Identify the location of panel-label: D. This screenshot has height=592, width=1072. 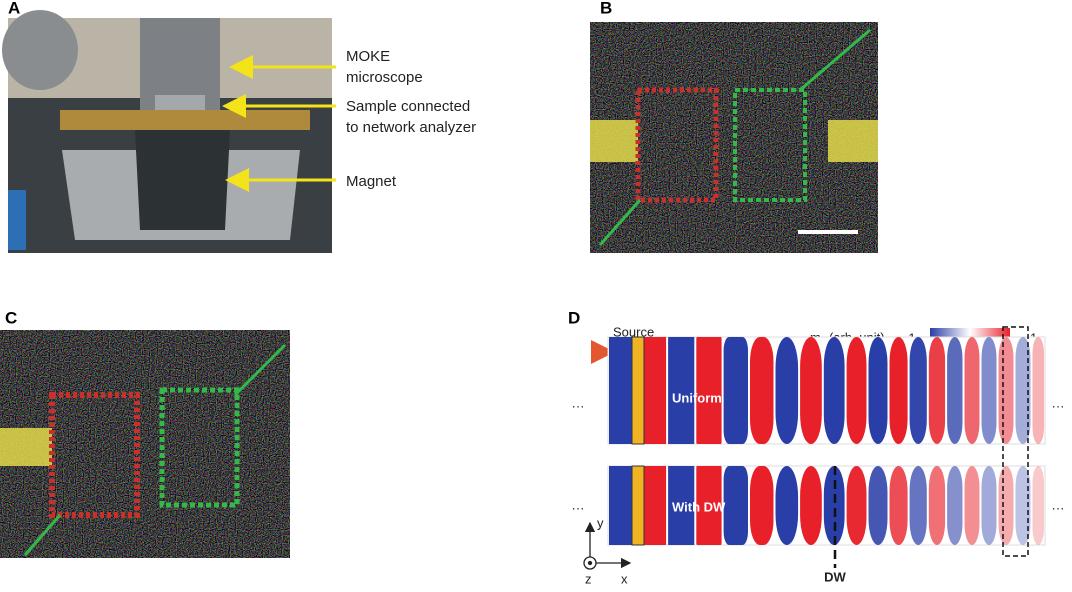
(574, 317).